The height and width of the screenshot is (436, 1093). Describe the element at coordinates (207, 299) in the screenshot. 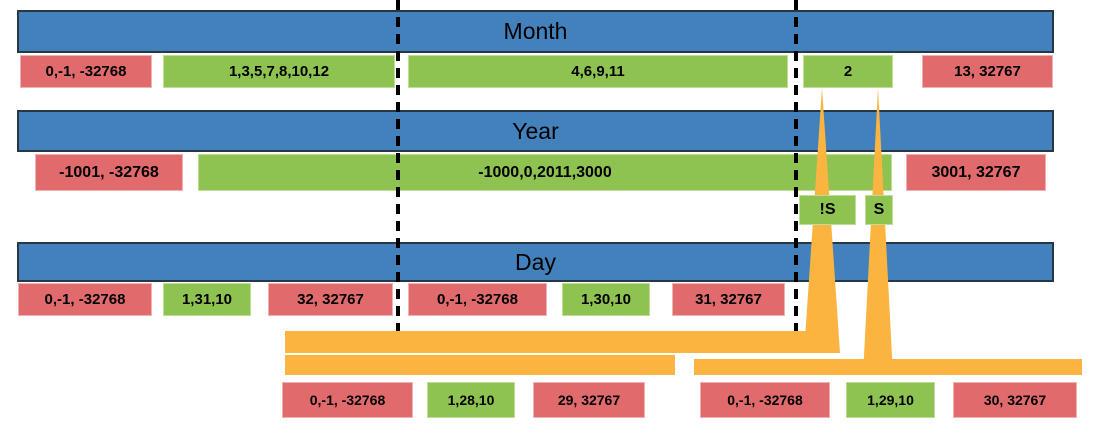

I see `day31-class-valid: 1,31,10` at that location.